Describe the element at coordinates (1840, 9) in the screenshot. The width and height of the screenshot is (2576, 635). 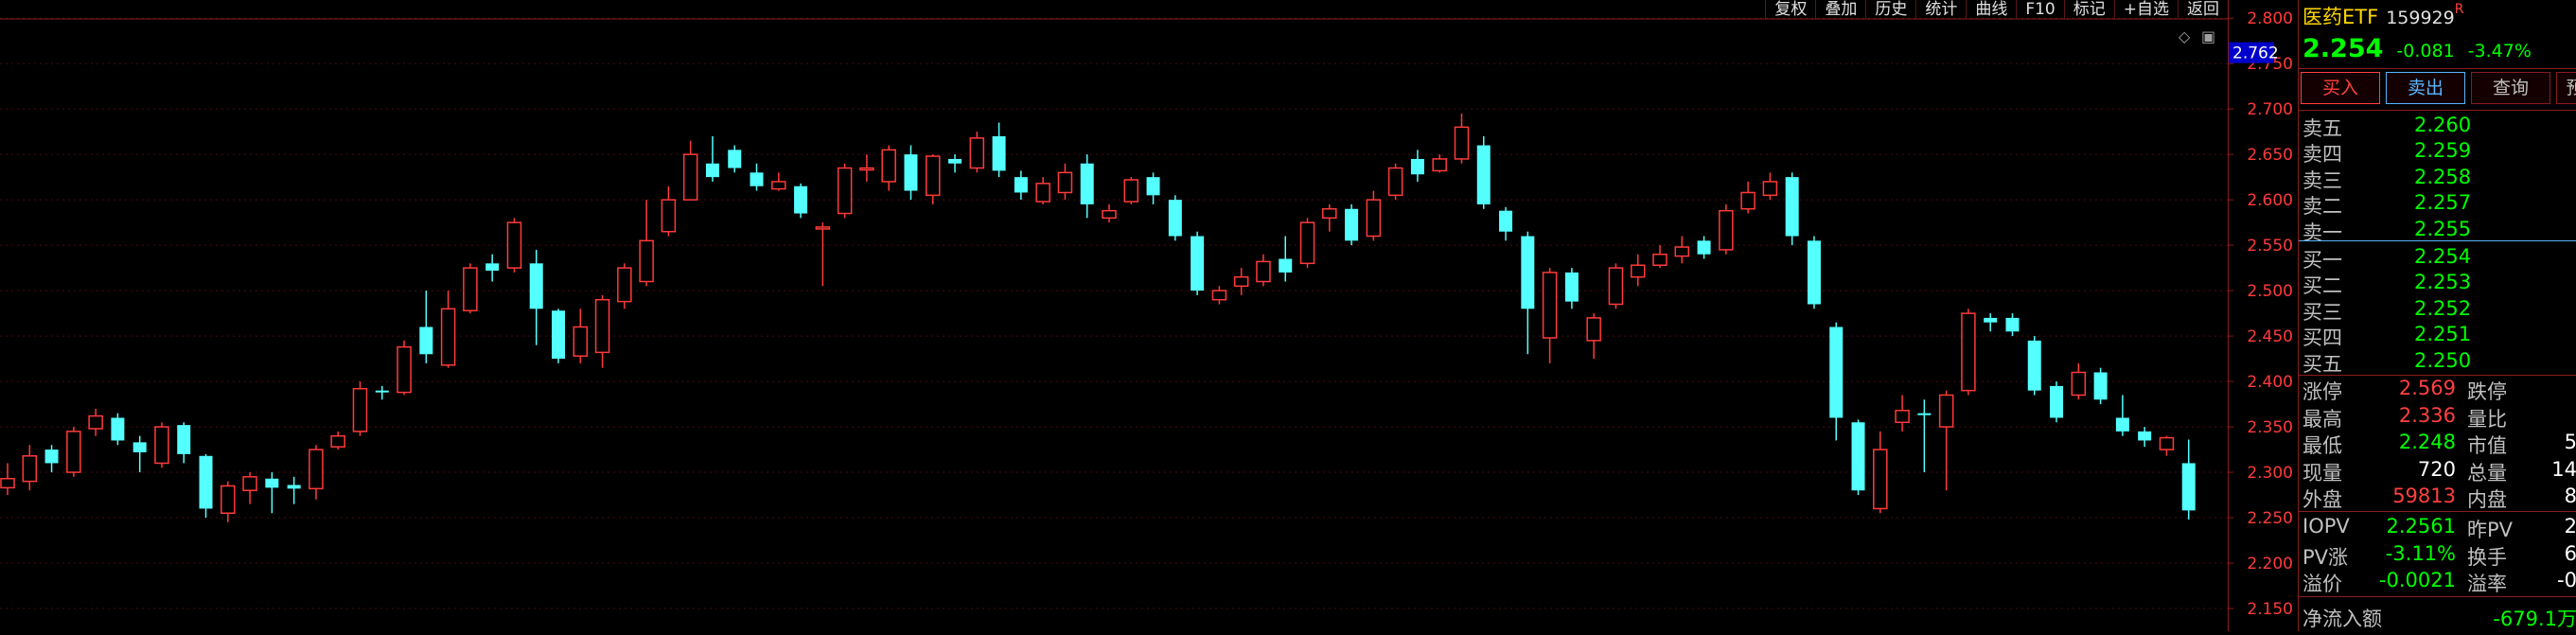
I see `toolbar-item: 叠加` at that location.